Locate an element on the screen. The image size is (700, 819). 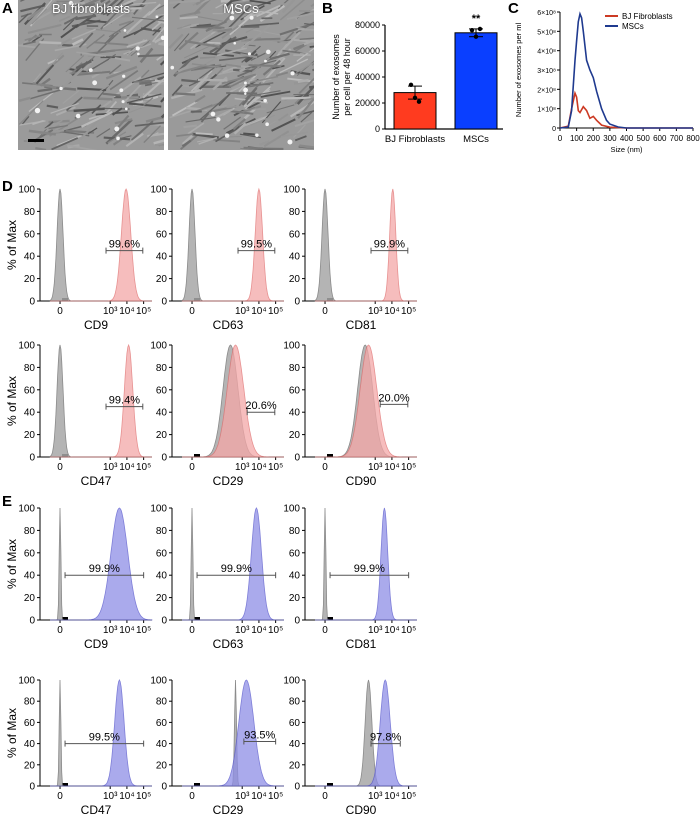
micrograph-mscs: MSCs is located at coordinates (241, 75).